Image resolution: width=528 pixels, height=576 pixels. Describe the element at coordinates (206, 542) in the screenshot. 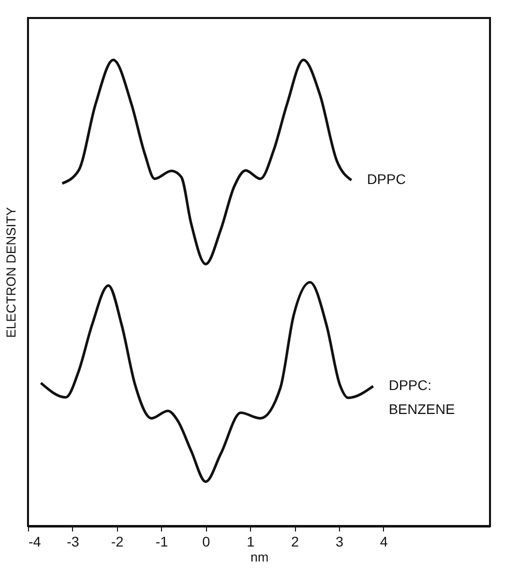

I see `x-tick-label: 0` at that location.